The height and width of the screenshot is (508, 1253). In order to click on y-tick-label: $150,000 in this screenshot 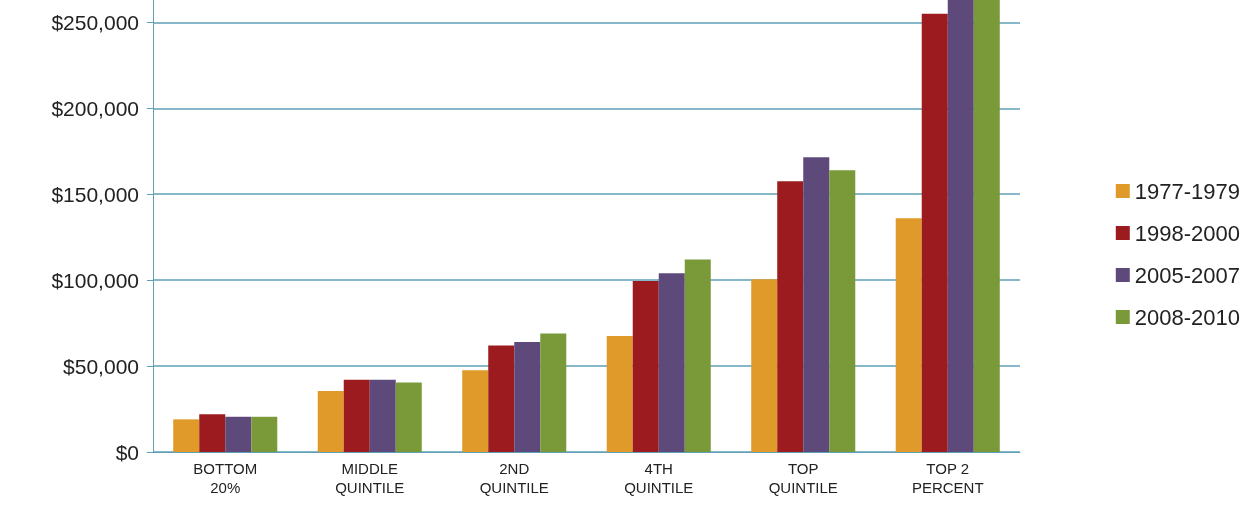, I will do `click(95, 194)`.